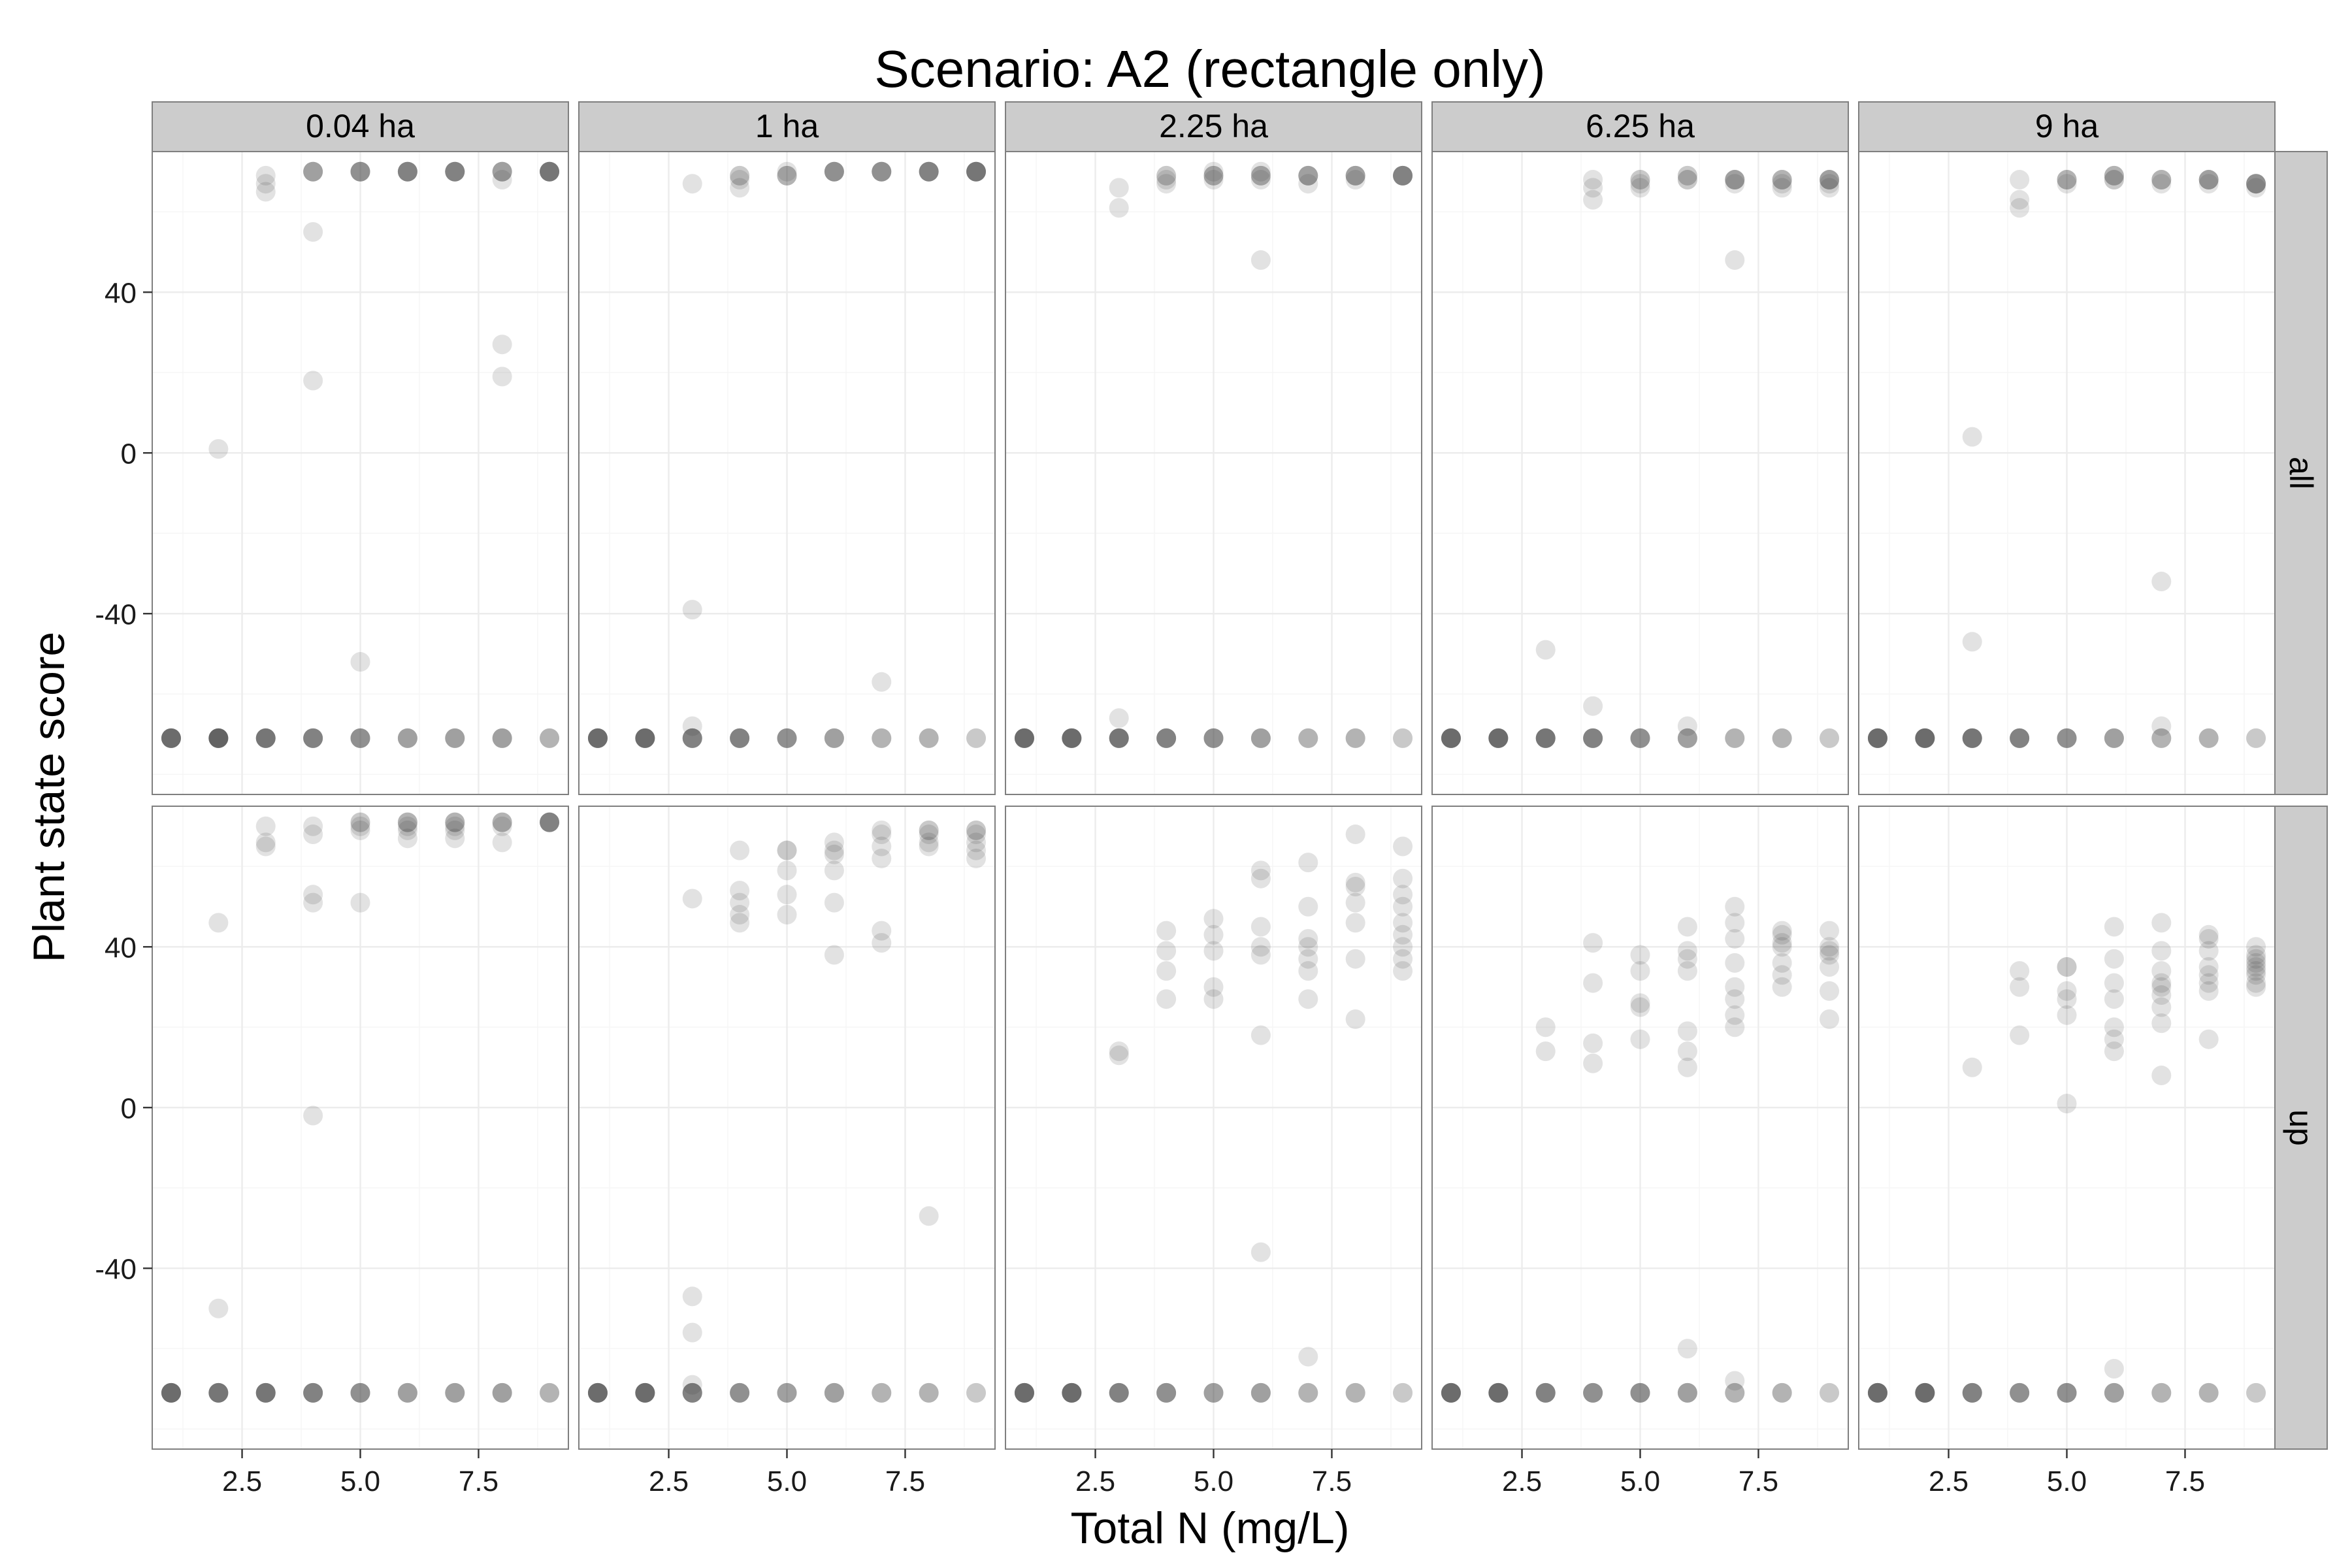 The image size is (2352, 1568). What do you see at coordinates (1948, 1481) in the screenshot?
I see `x-tick-label: 2.5` at bounding box center [1948, 1481].